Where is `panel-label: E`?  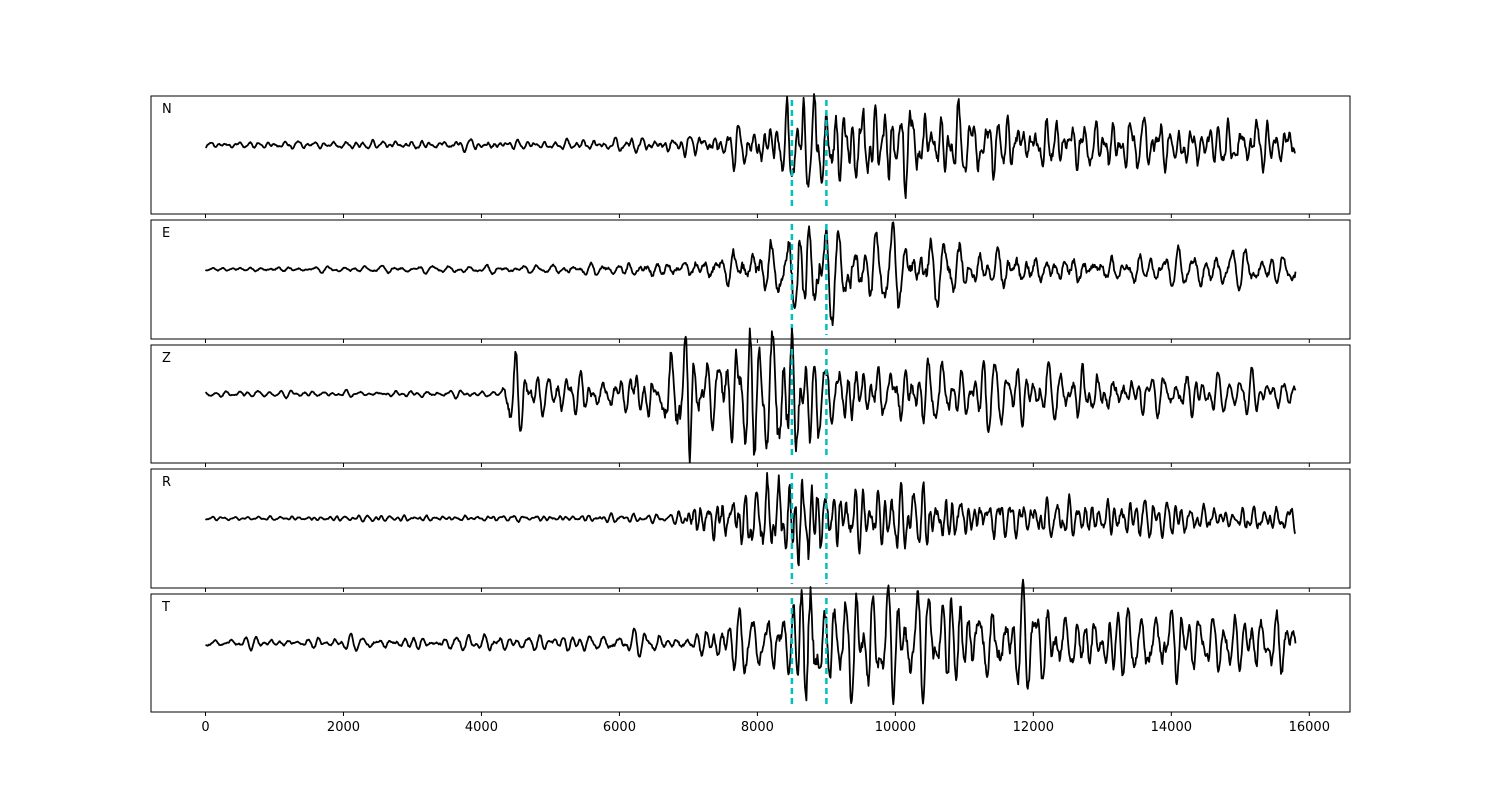 panel-label: E is located at coordinates (166, 233).